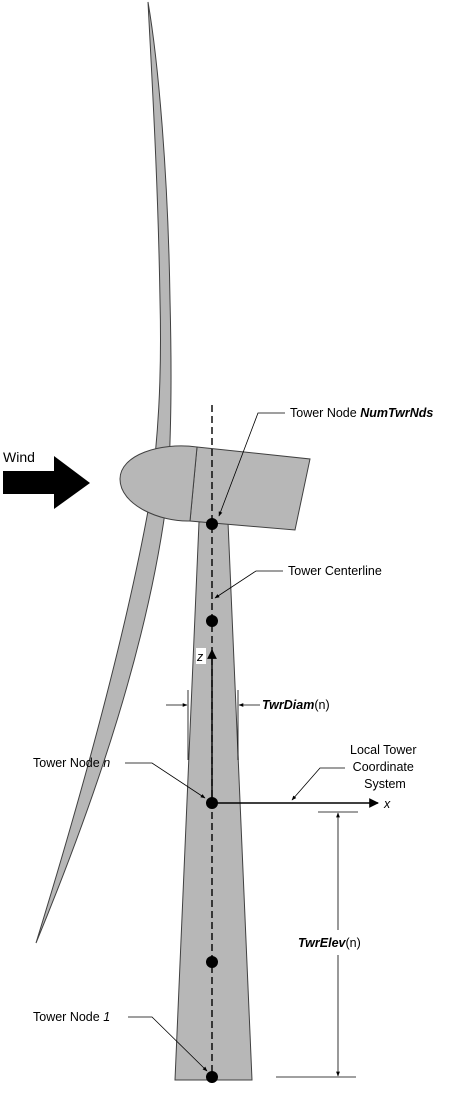  I want to click on local-coordinate-label: Local Tower Coordinate System, so click(385, 767).